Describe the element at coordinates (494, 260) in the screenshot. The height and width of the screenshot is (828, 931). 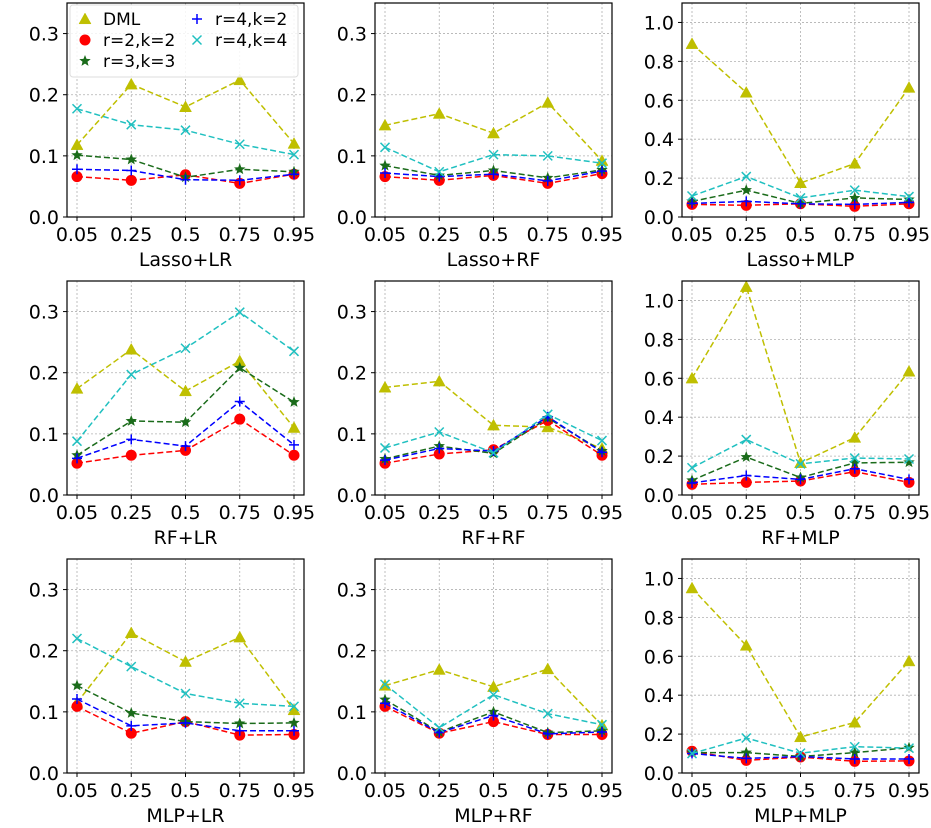
I see `x-axis-label: Lasso+RF` at that location.